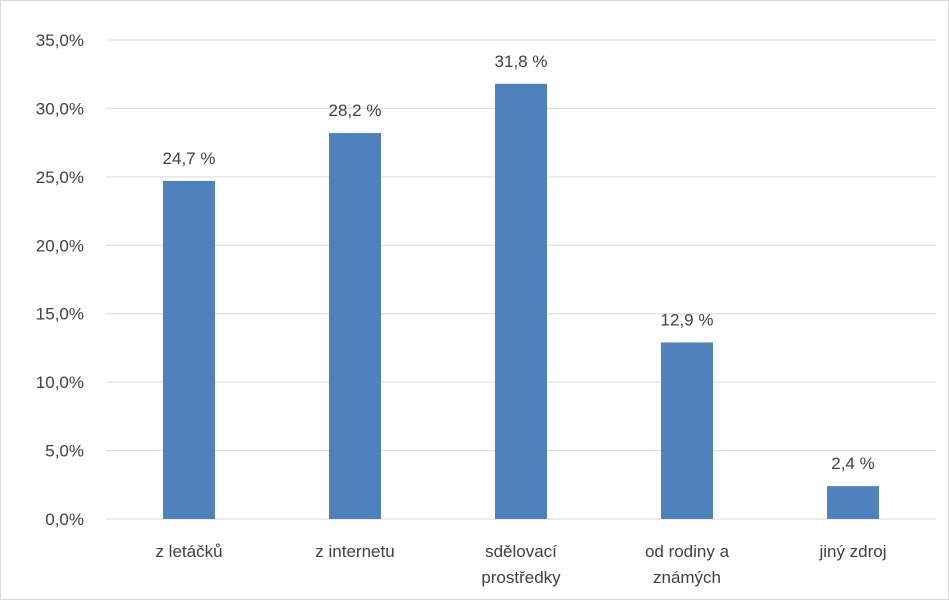 The width and height of the screenshot is (949, 600). What do you see at coordinates (60, 280) in the screenshot?
I see `y-axis-ticks: 0,0% 5,0% 10,0% 15,0% 20,0% 25,0% 30,0% 35,0%` at bounding box center [60, 280].